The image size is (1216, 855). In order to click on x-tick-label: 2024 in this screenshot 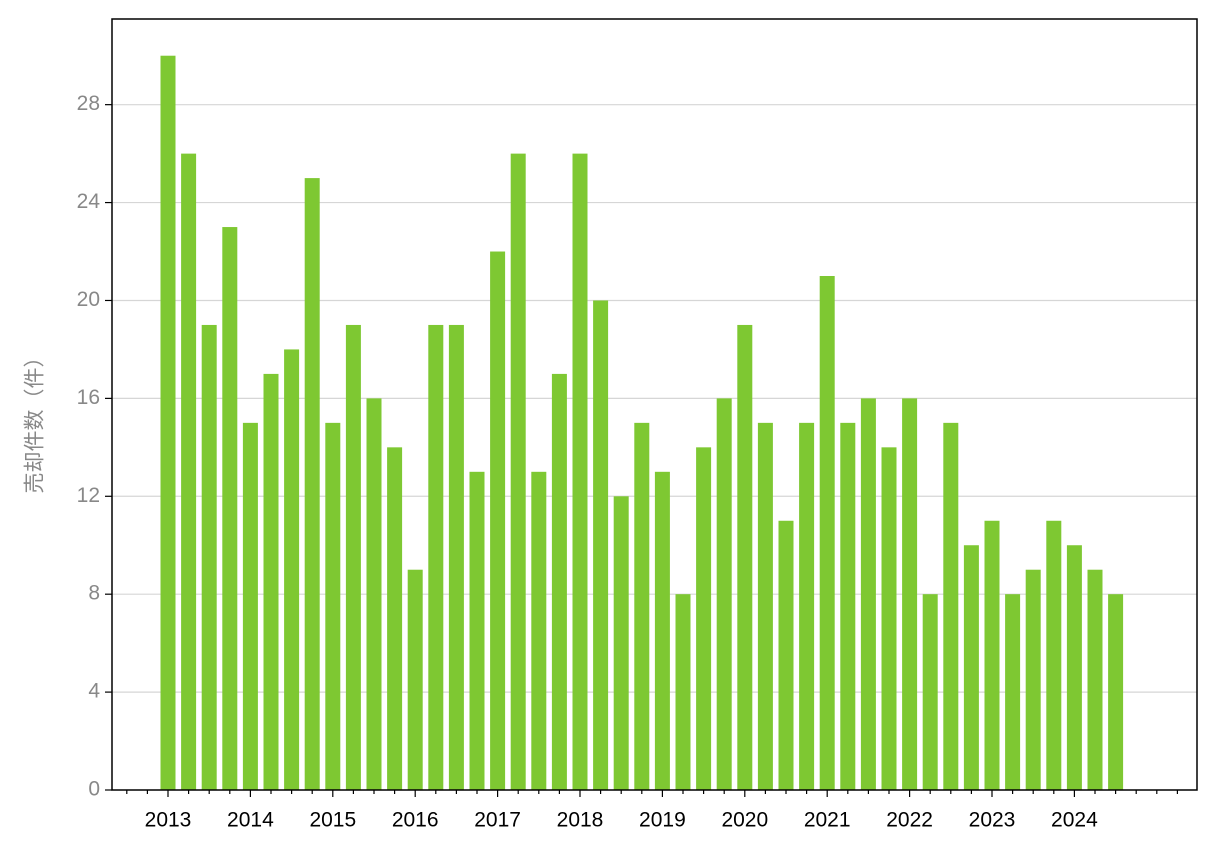, I will do `click(1074, 820)`.